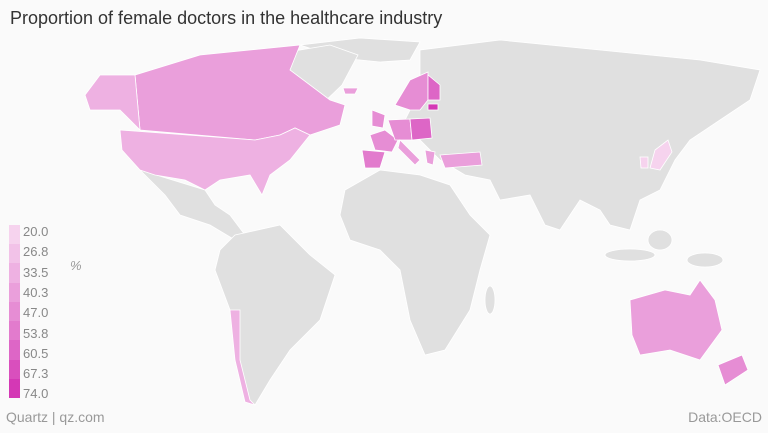 The height and width of the screenshot is (433, 768). Describe the element at coordinates (55, 417) in the screenshot. I see `source-credit: Quartz | qz.com` at that location.